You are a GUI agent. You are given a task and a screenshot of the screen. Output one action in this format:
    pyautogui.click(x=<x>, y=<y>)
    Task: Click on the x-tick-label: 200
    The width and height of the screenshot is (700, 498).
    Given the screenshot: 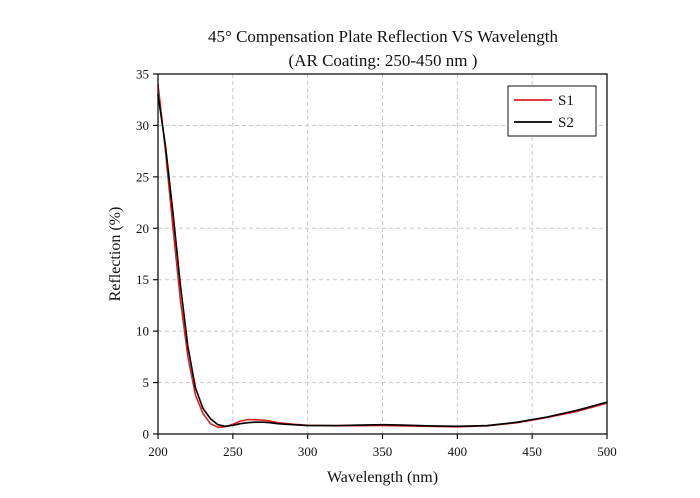 What is the action you would take?
    pyautogui.click(x=158, y=451)
    